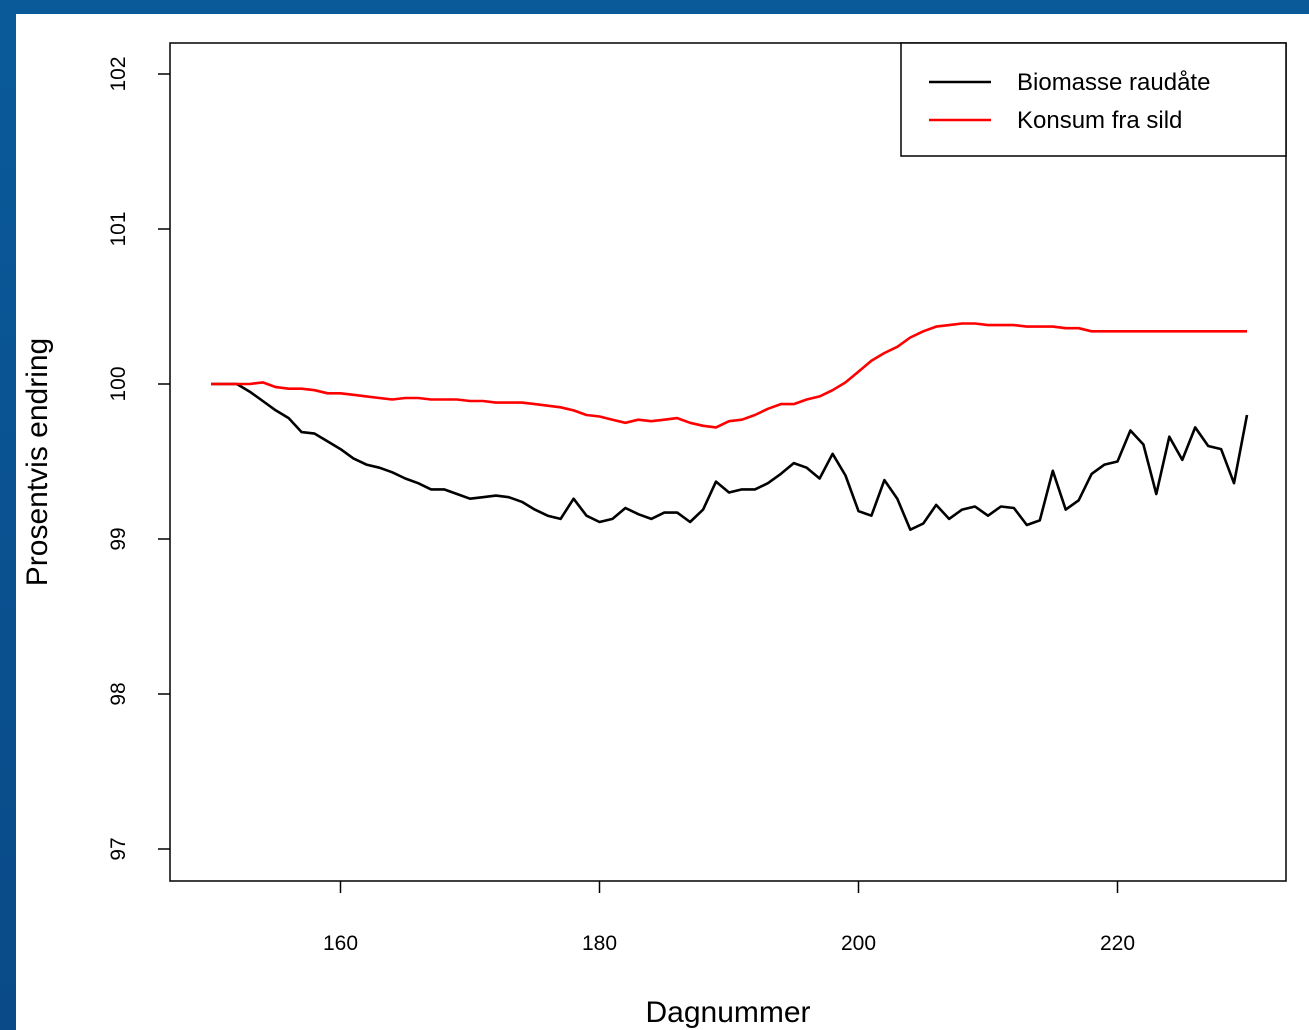  I want to click on y-tick-label-102: 102, so click(118, 73).